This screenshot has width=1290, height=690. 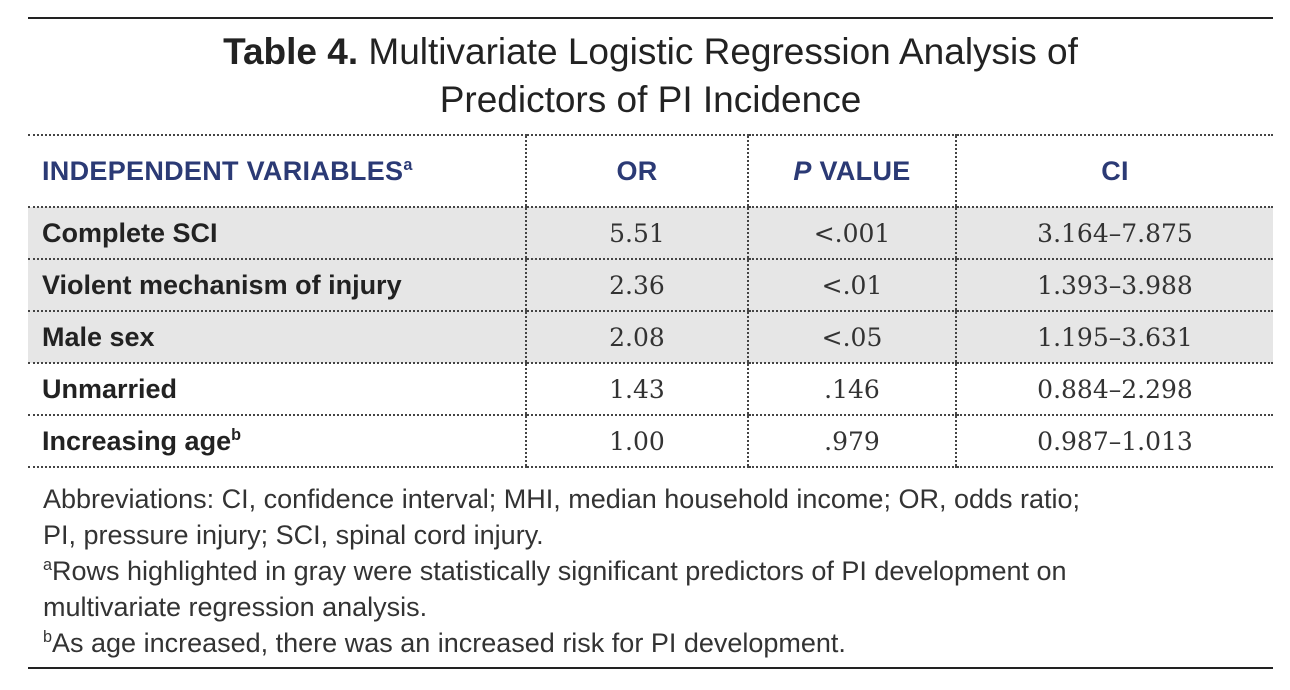 What do you see at coordinates (650, 99) in the screenshot?
I see `title-line-2: Predictors of PI Incidence` at bounding box center [650, 99].